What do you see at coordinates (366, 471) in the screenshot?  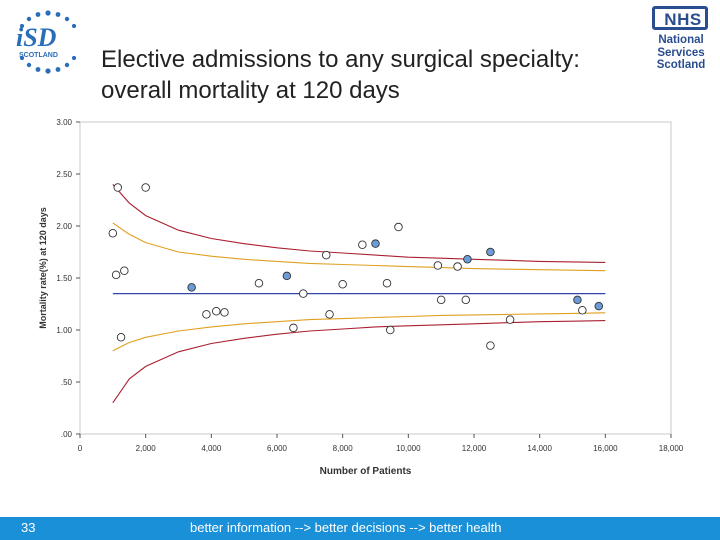 I see `x-axis-label: Number of Patients` at bounding box center [366, 471].